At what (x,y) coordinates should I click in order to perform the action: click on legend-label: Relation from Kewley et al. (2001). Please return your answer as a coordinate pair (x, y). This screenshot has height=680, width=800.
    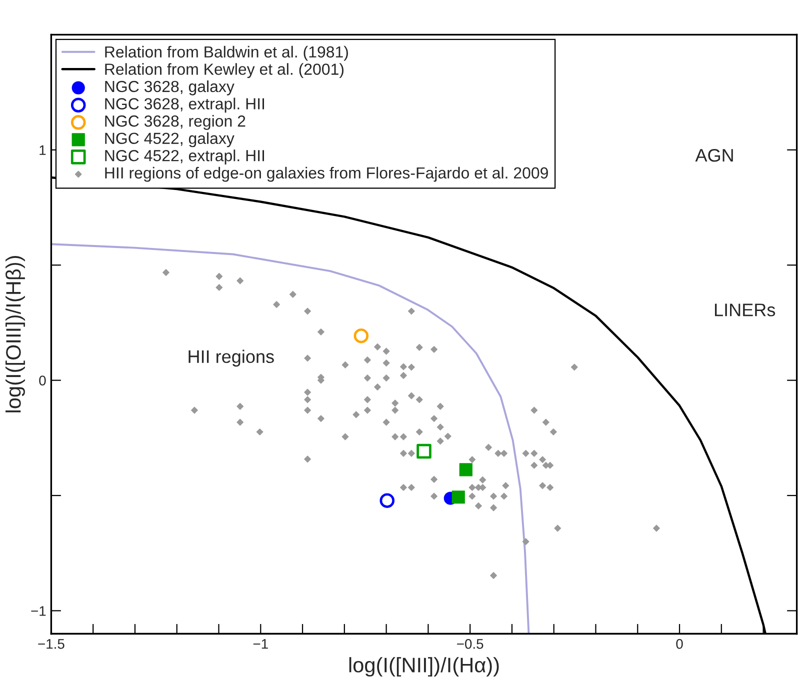
    Looking at the image, I should click on (224, 70).